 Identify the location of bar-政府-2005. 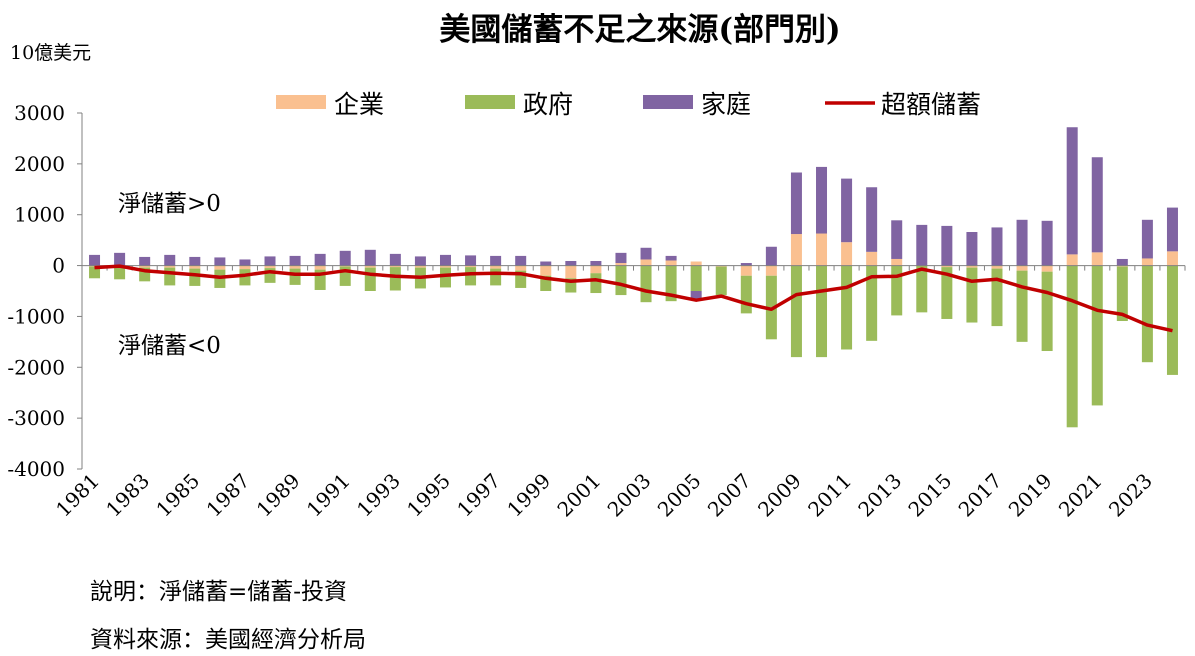
(696, 278).